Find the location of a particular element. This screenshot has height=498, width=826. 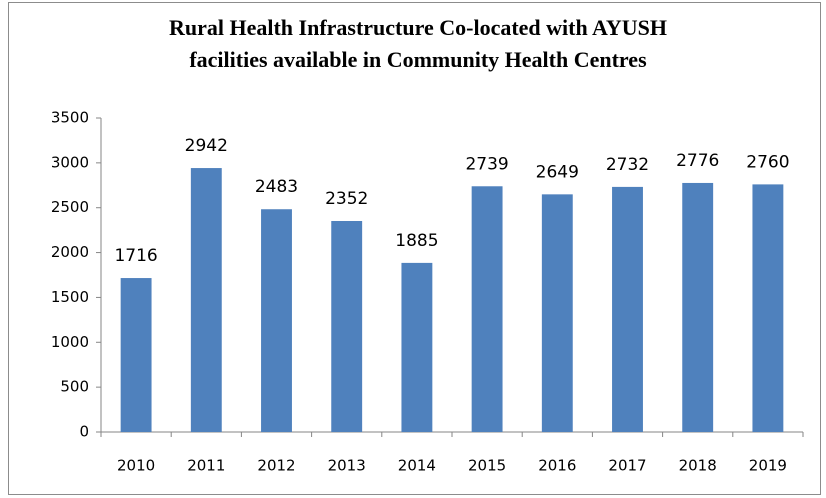

data-label: 2739 is located at coordinates (486, 164).